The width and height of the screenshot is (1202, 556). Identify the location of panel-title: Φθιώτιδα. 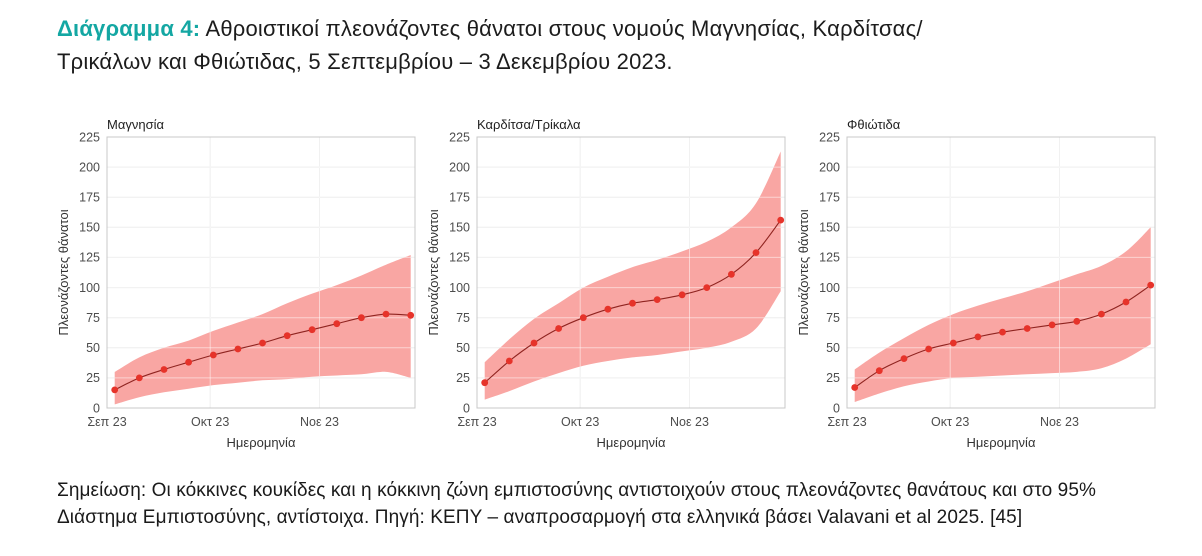
(874, 124).